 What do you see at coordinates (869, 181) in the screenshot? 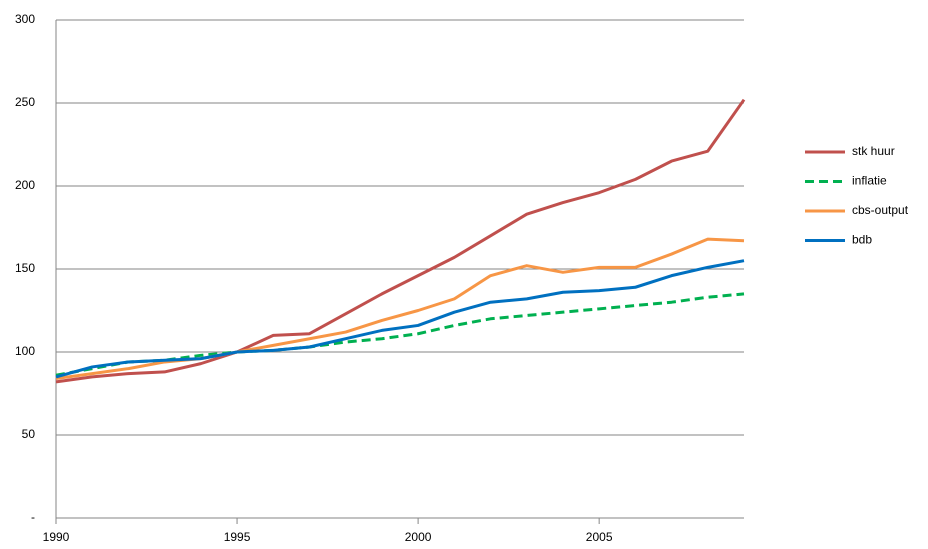
I see `legend-label: inflatie` at bounding box center [869, 181].